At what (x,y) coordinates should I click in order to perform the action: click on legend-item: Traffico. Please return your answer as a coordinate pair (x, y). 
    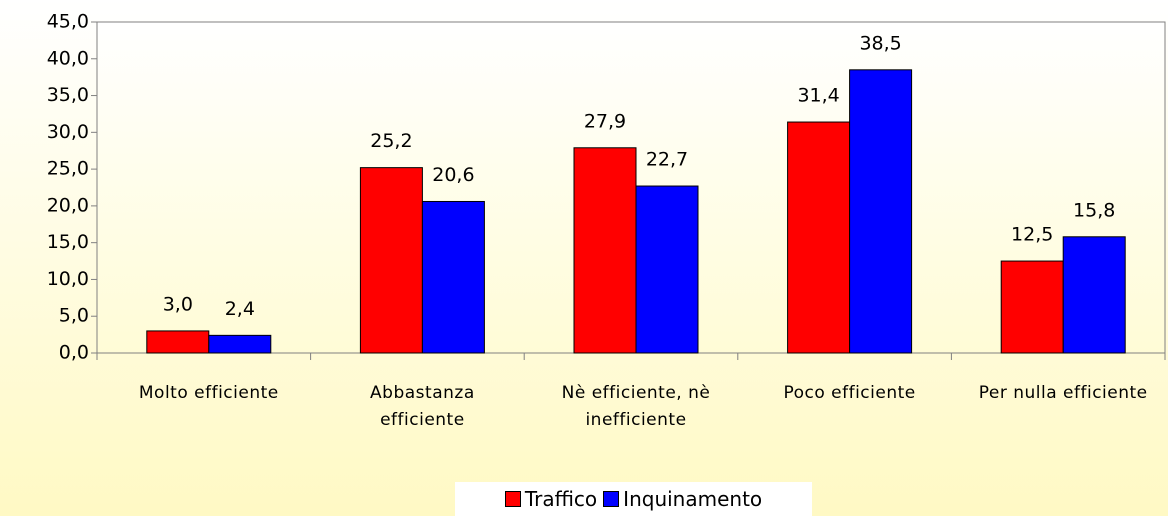
    Looking at the image, I should click on (551, 499).